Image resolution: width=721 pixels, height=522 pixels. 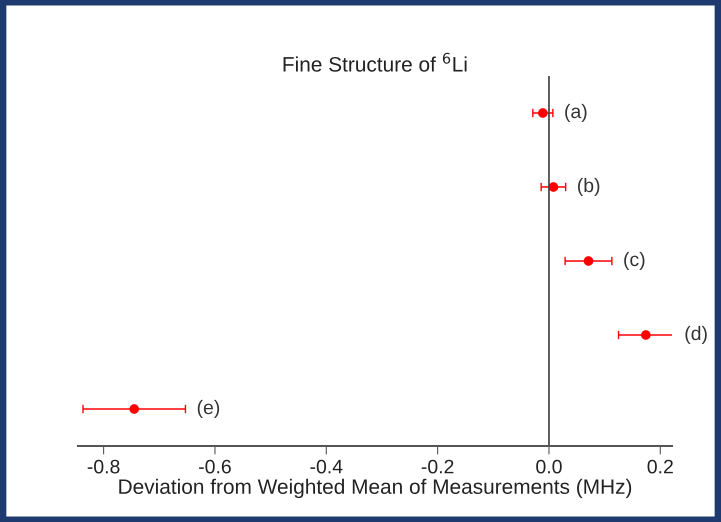 I want to click on x-tick-label: -0.8, so click(x=104, y=467).